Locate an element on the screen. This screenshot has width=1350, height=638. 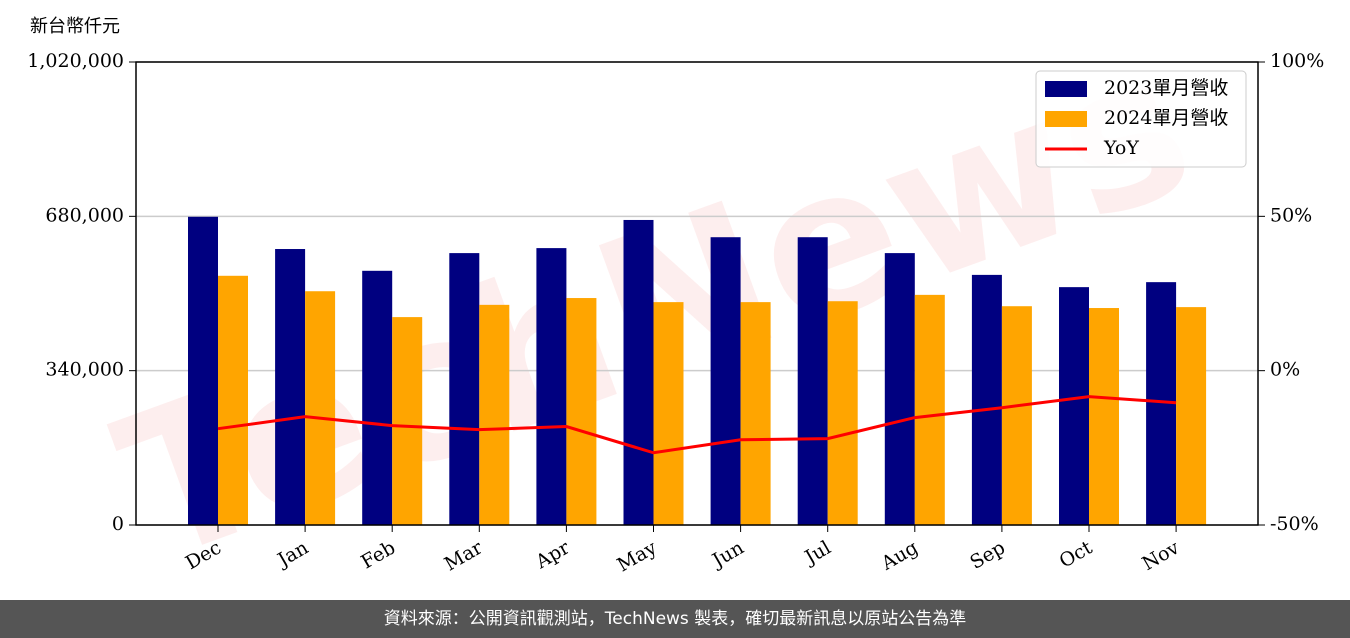
y-axis-label: 新台幣仟元 is located at coordinates (75, 26).